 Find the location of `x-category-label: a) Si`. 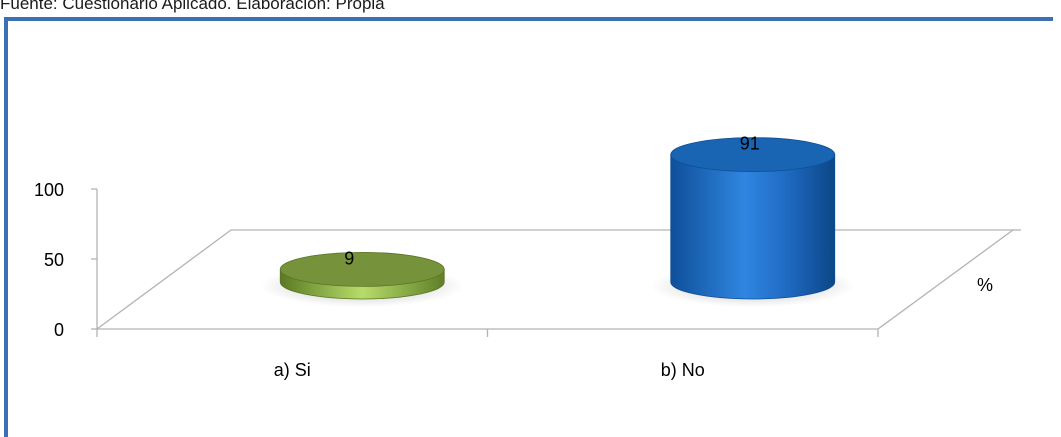

x-category-label: a) Si is located at coordinates (292, 370).